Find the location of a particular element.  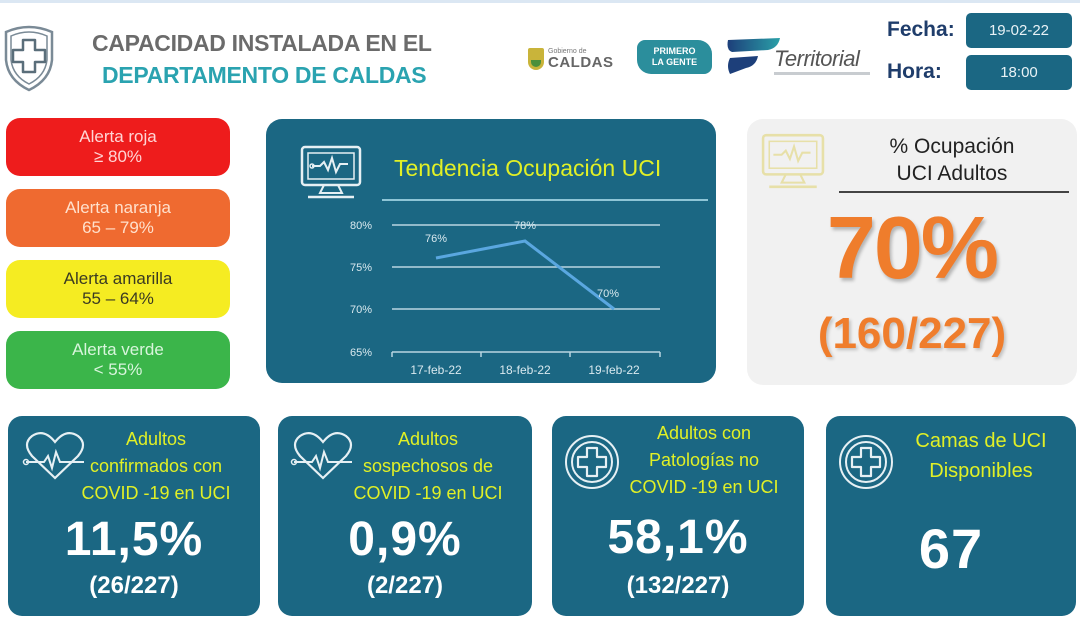

alert-label: Alerta roja is located at coordinates (118, 137).